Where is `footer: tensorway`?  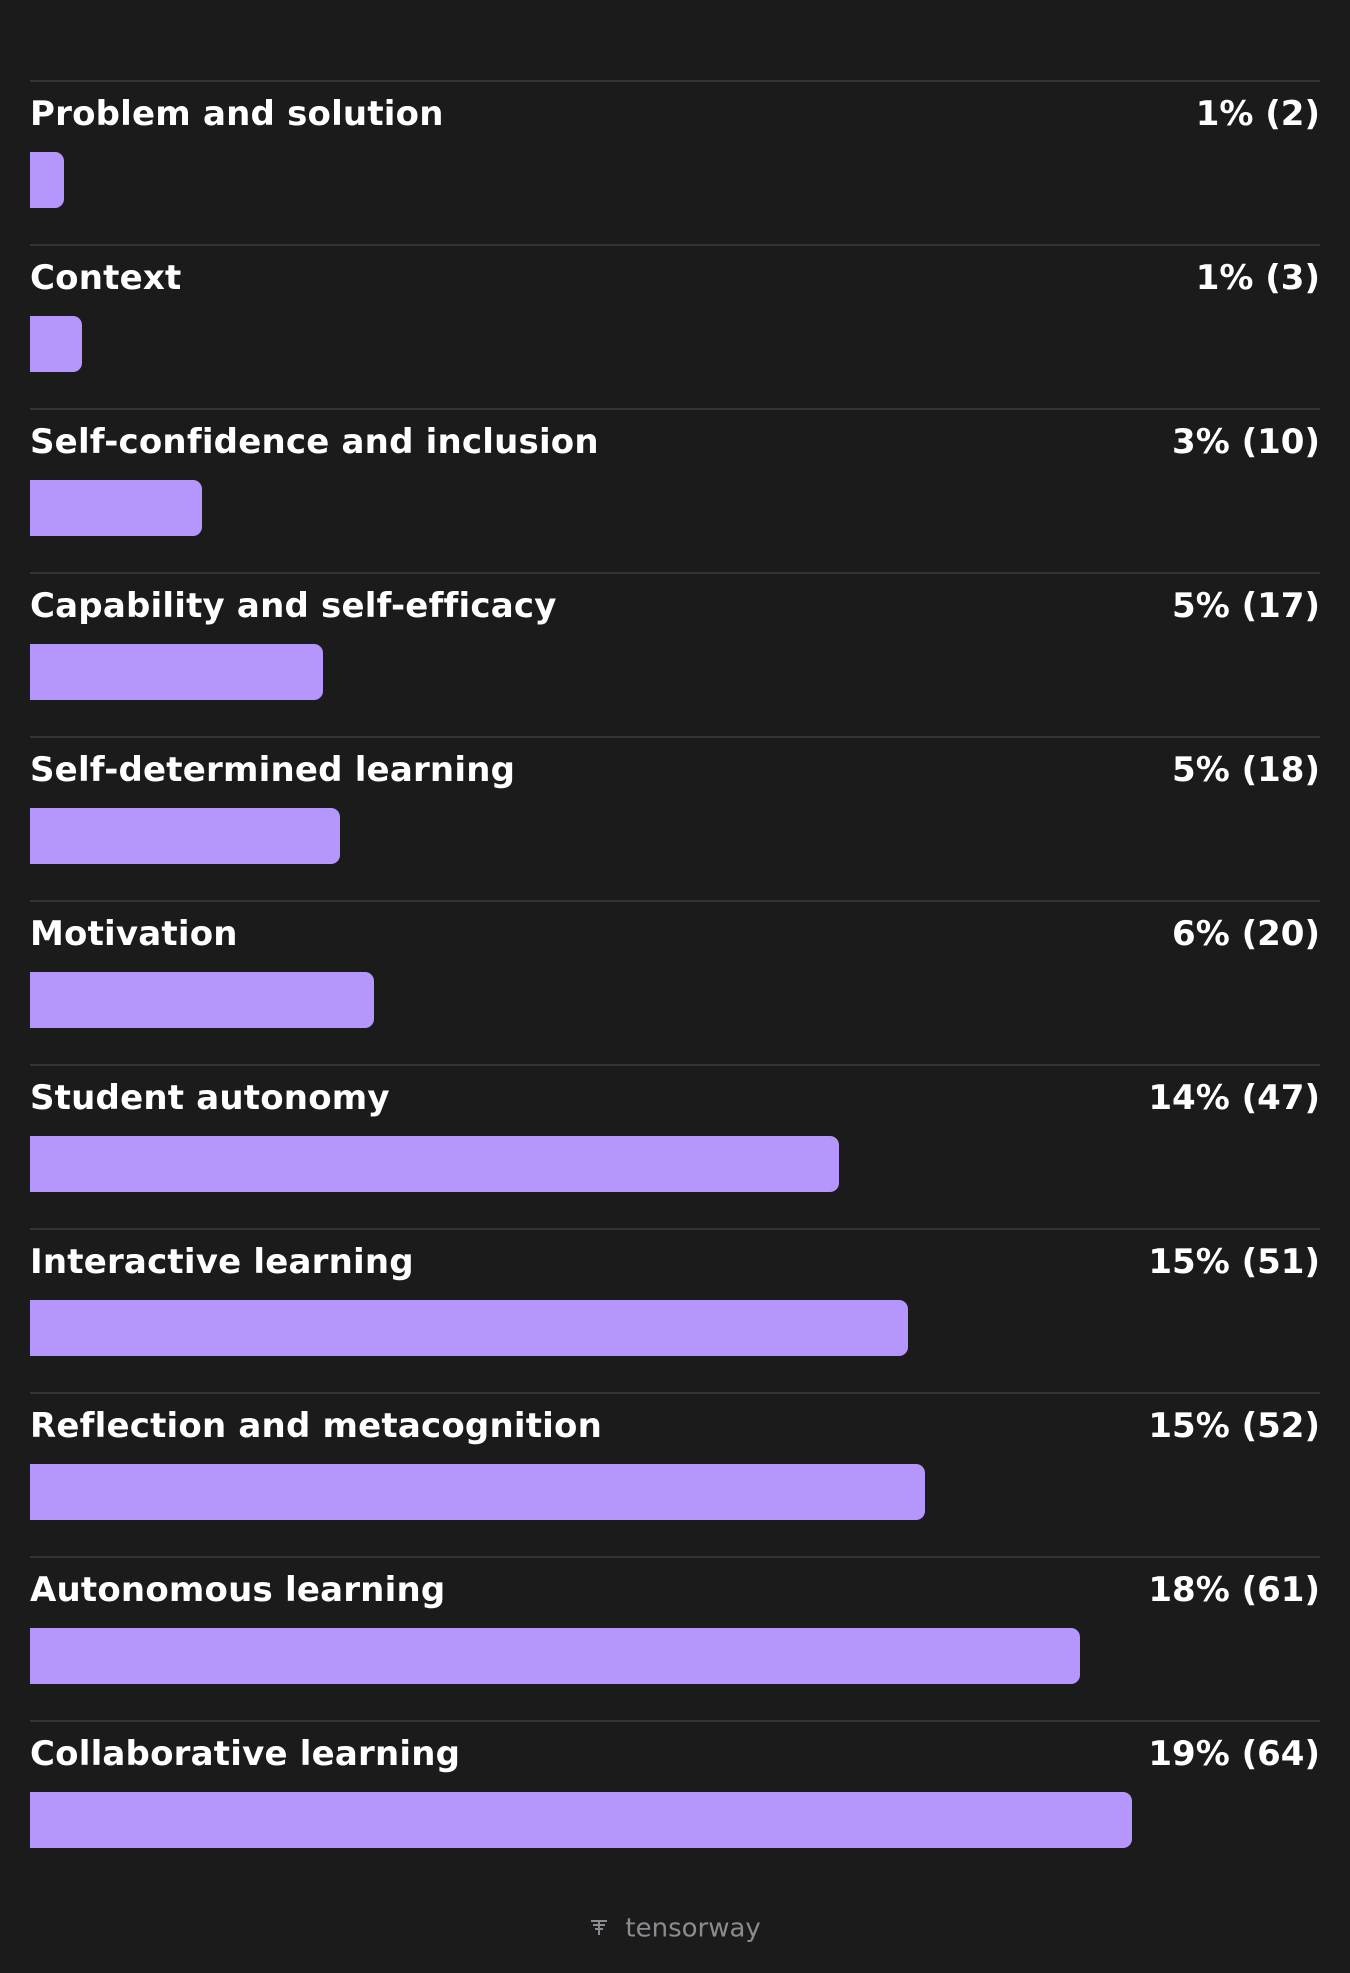 footer: tensorway is located at coordinates (675, 1928).